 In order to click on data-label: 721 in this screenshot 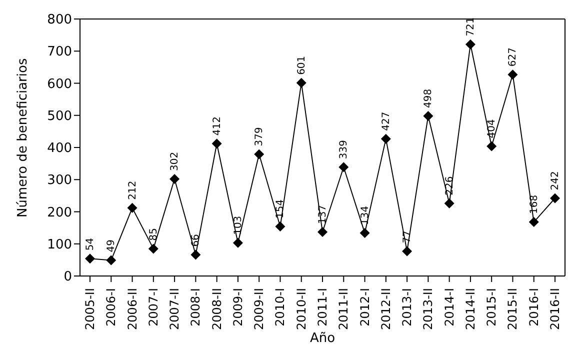, I will do `click(470, 26)`.